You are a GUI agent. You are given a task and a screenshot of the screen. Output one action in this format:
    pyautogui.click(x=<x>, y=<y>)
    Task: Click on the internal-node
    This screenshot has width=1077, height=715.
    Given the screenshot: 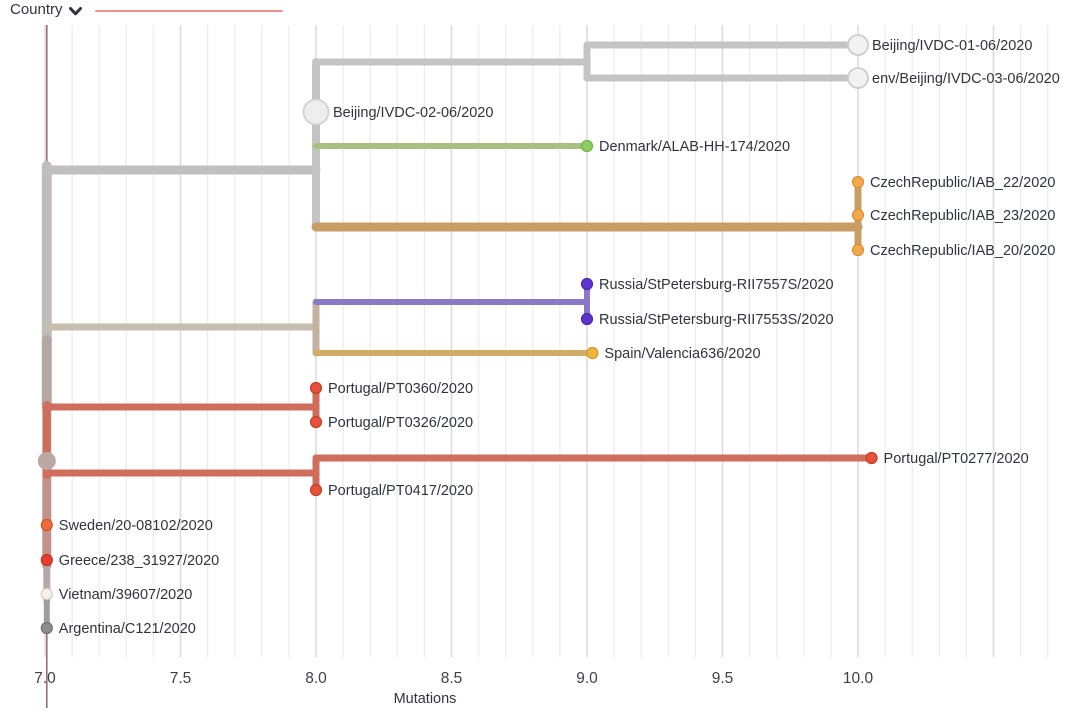 What is the action you would take?
    pyautogui.click(x=46, y=461)
    